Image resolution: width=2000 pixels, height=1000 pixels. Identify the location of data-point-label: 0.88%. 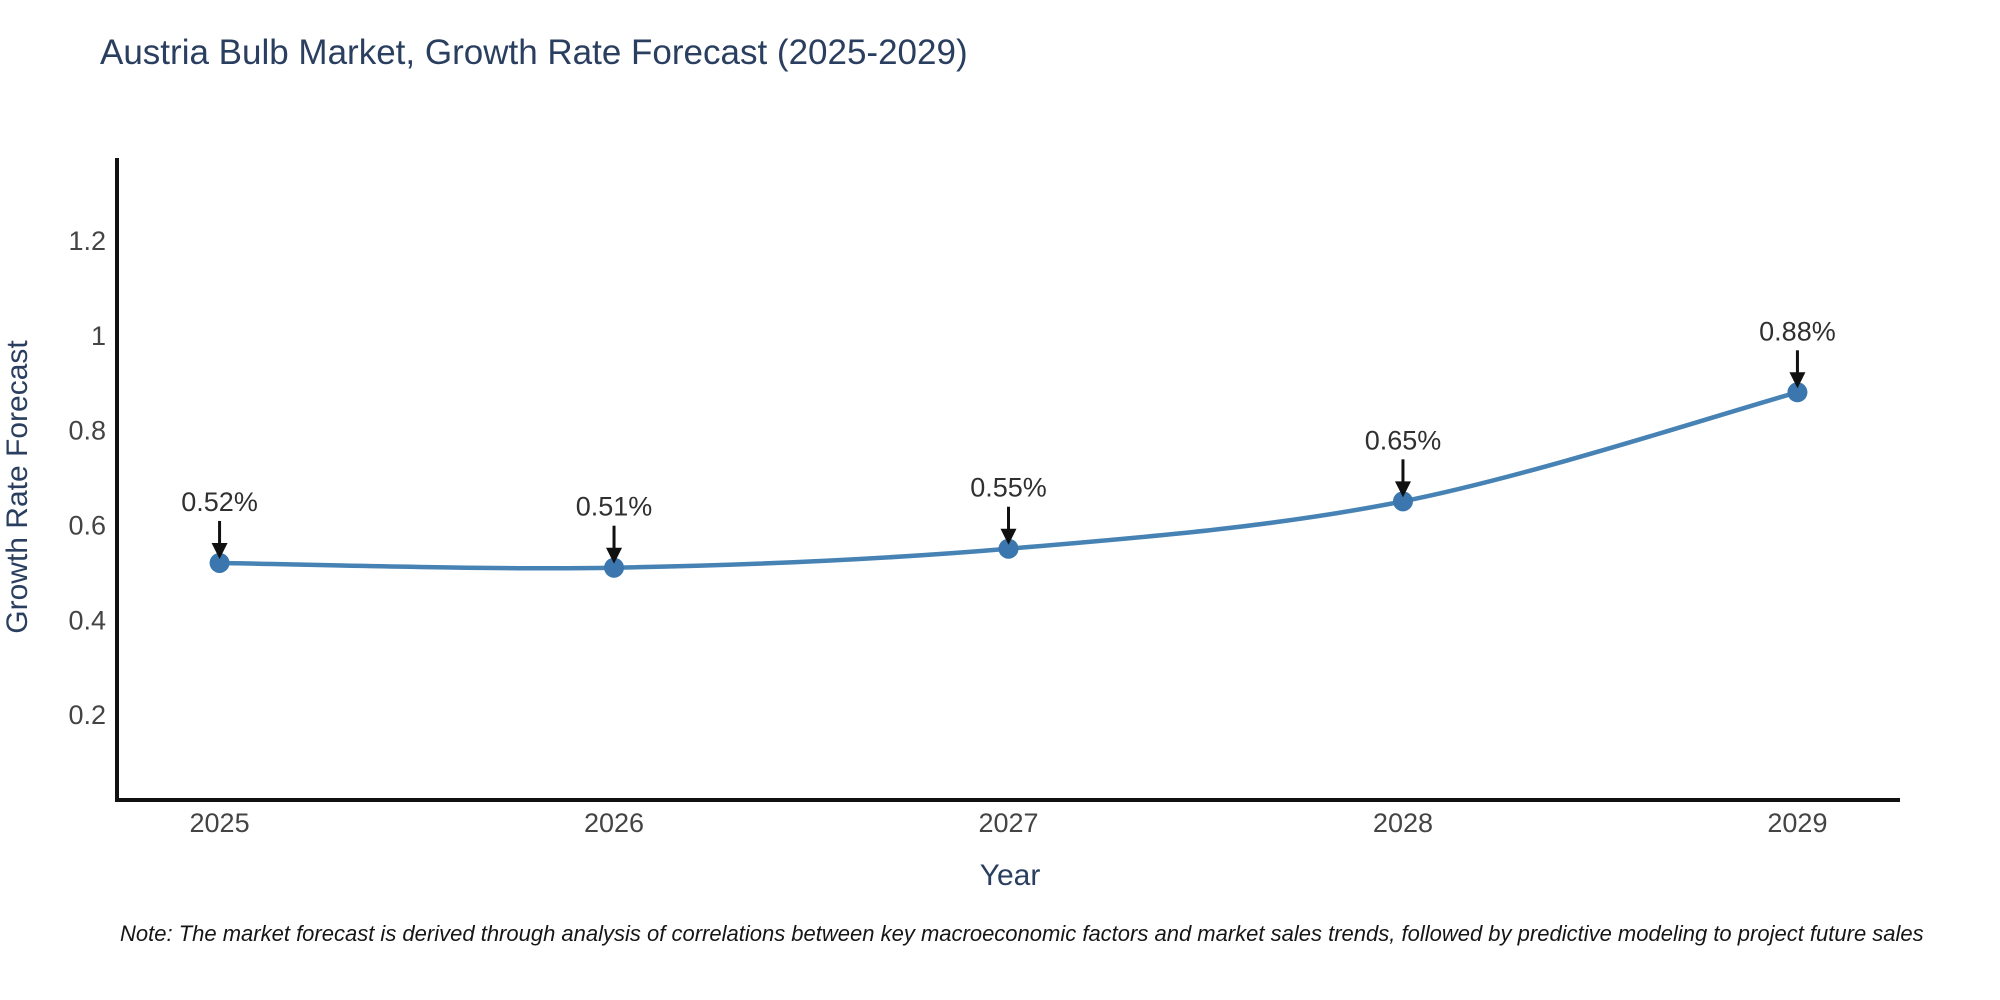
(1797, 331).